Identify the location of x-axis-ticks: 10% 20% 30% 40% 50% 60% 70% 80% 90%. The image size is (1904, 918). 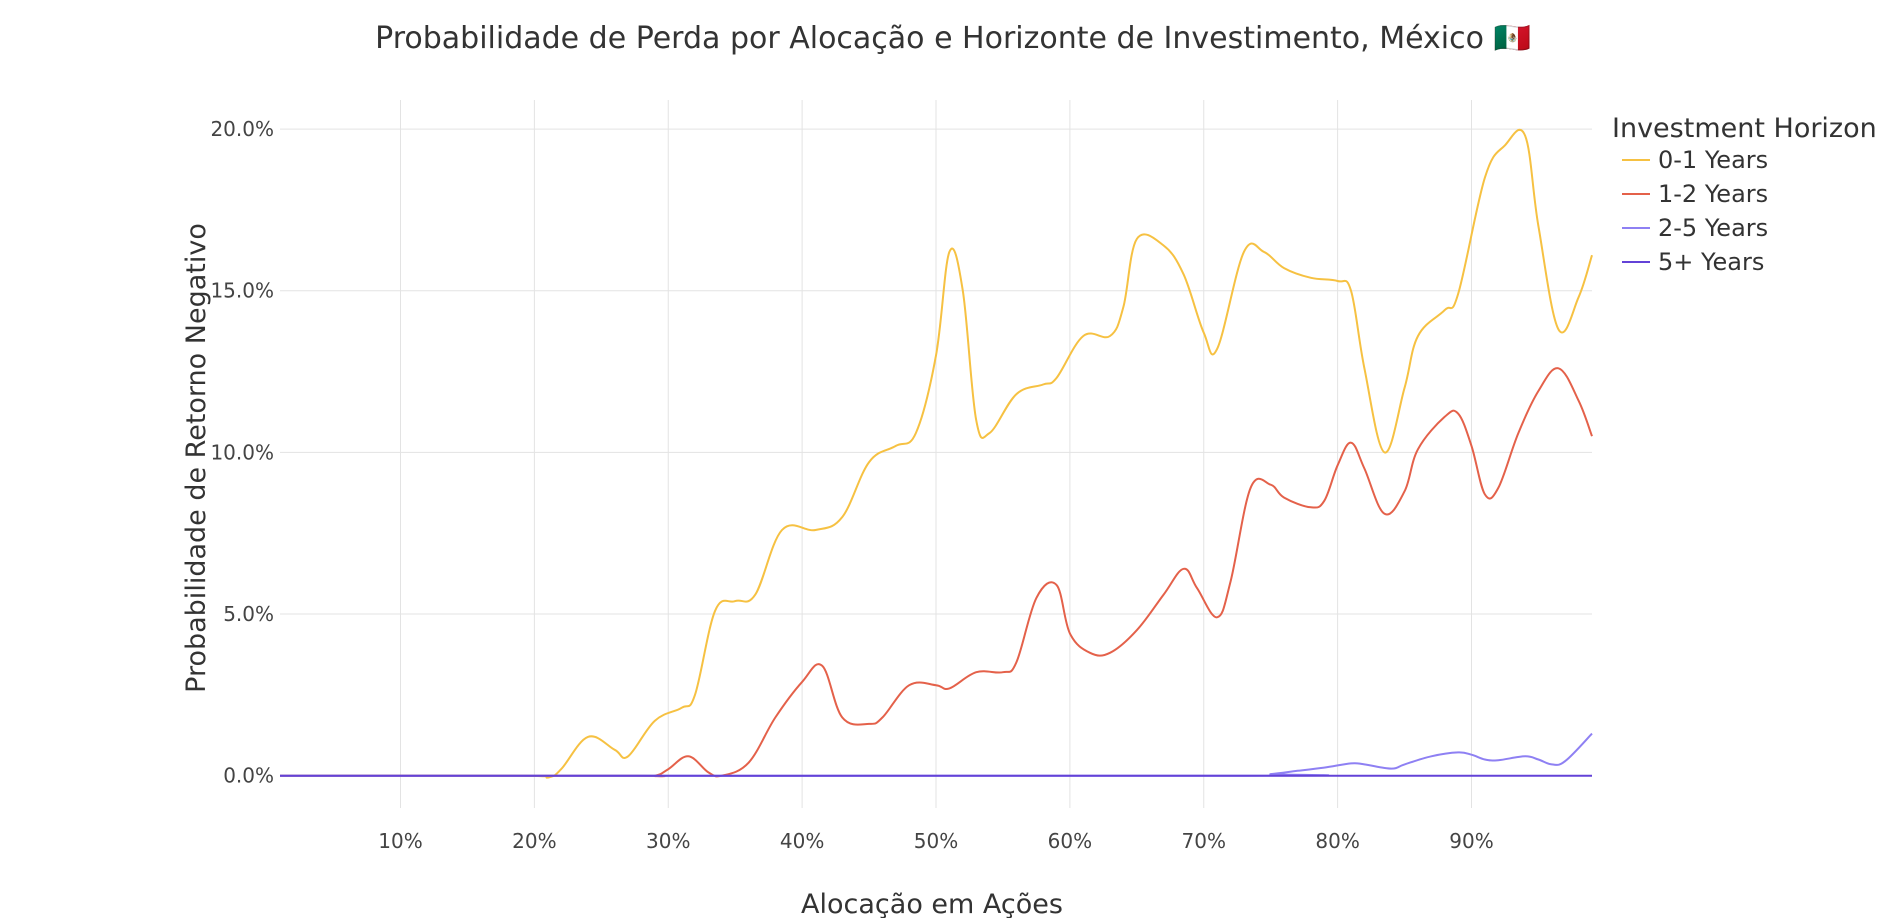
(935, 841).